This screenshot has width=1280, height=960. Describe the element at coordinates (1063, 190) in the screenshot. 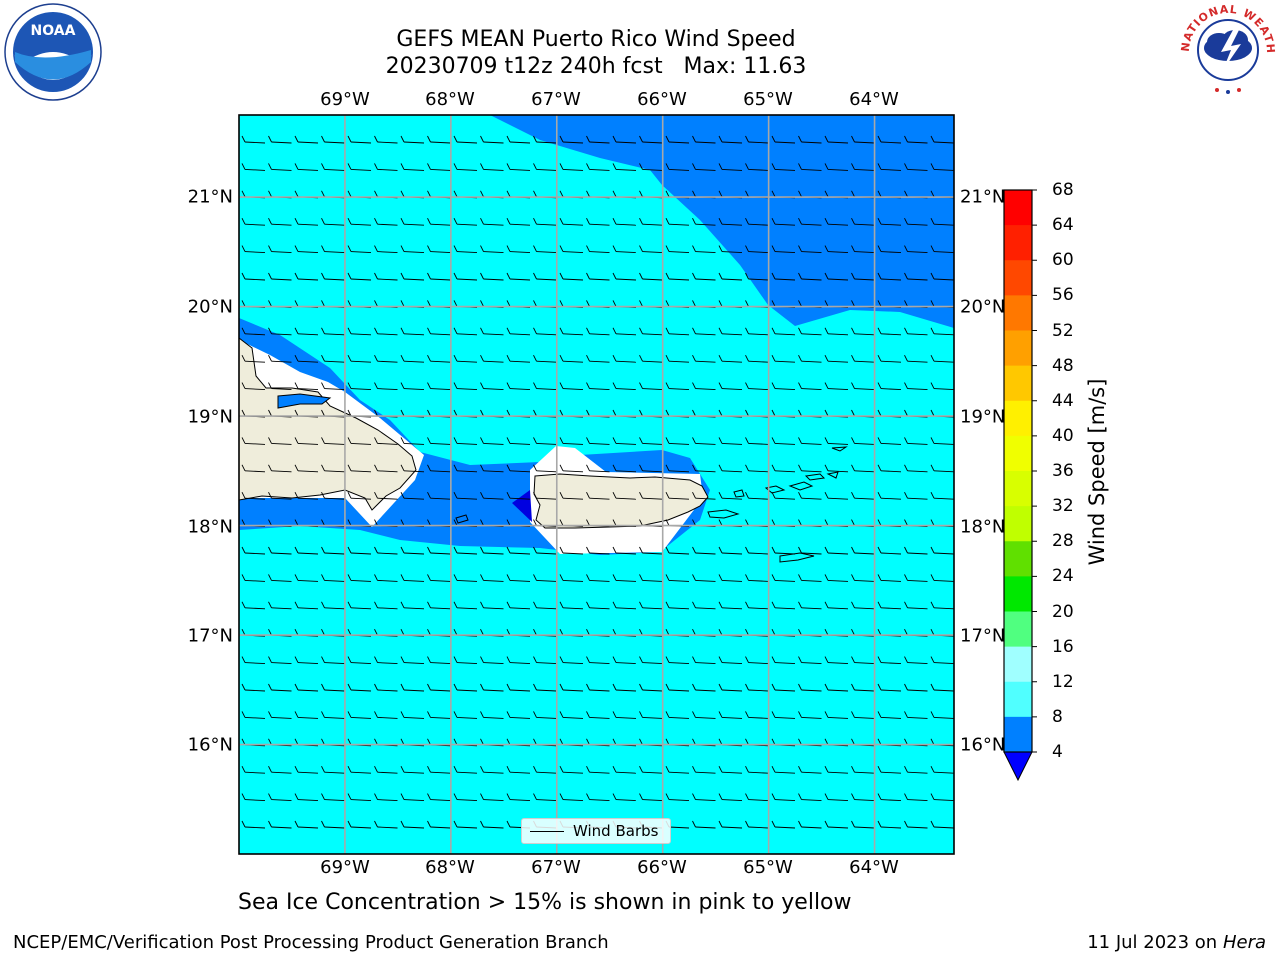

I see `colorbar-tick-label: 68` at that location.